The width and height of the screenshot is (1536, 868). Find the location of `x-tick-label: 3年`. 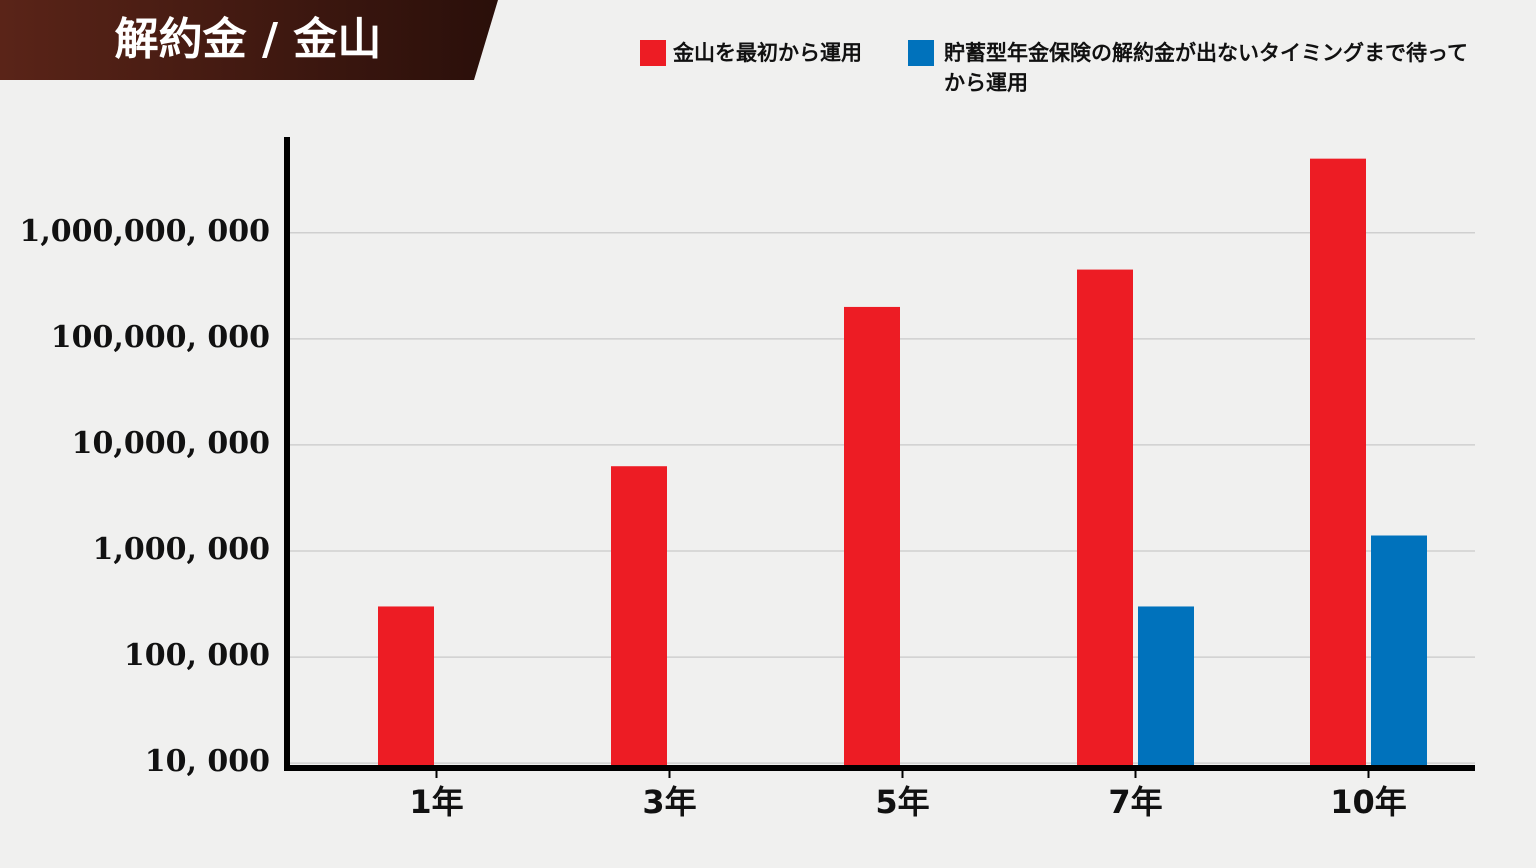

x-tick-label: 3年 is located at coordinates (669, 802).